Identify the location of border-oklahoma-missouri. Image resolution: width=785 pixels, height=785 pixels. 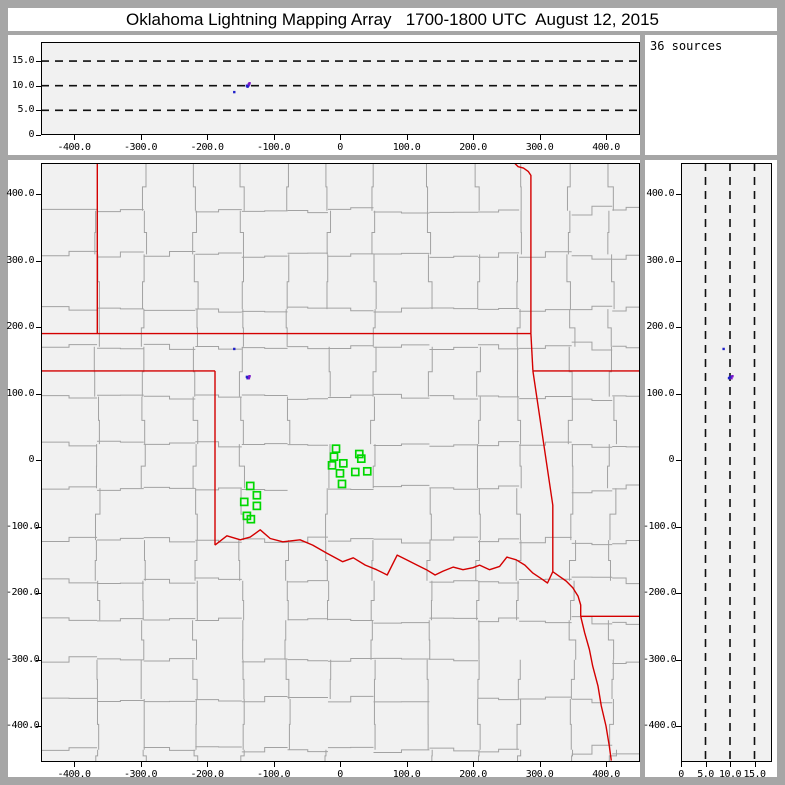
(532, 352).